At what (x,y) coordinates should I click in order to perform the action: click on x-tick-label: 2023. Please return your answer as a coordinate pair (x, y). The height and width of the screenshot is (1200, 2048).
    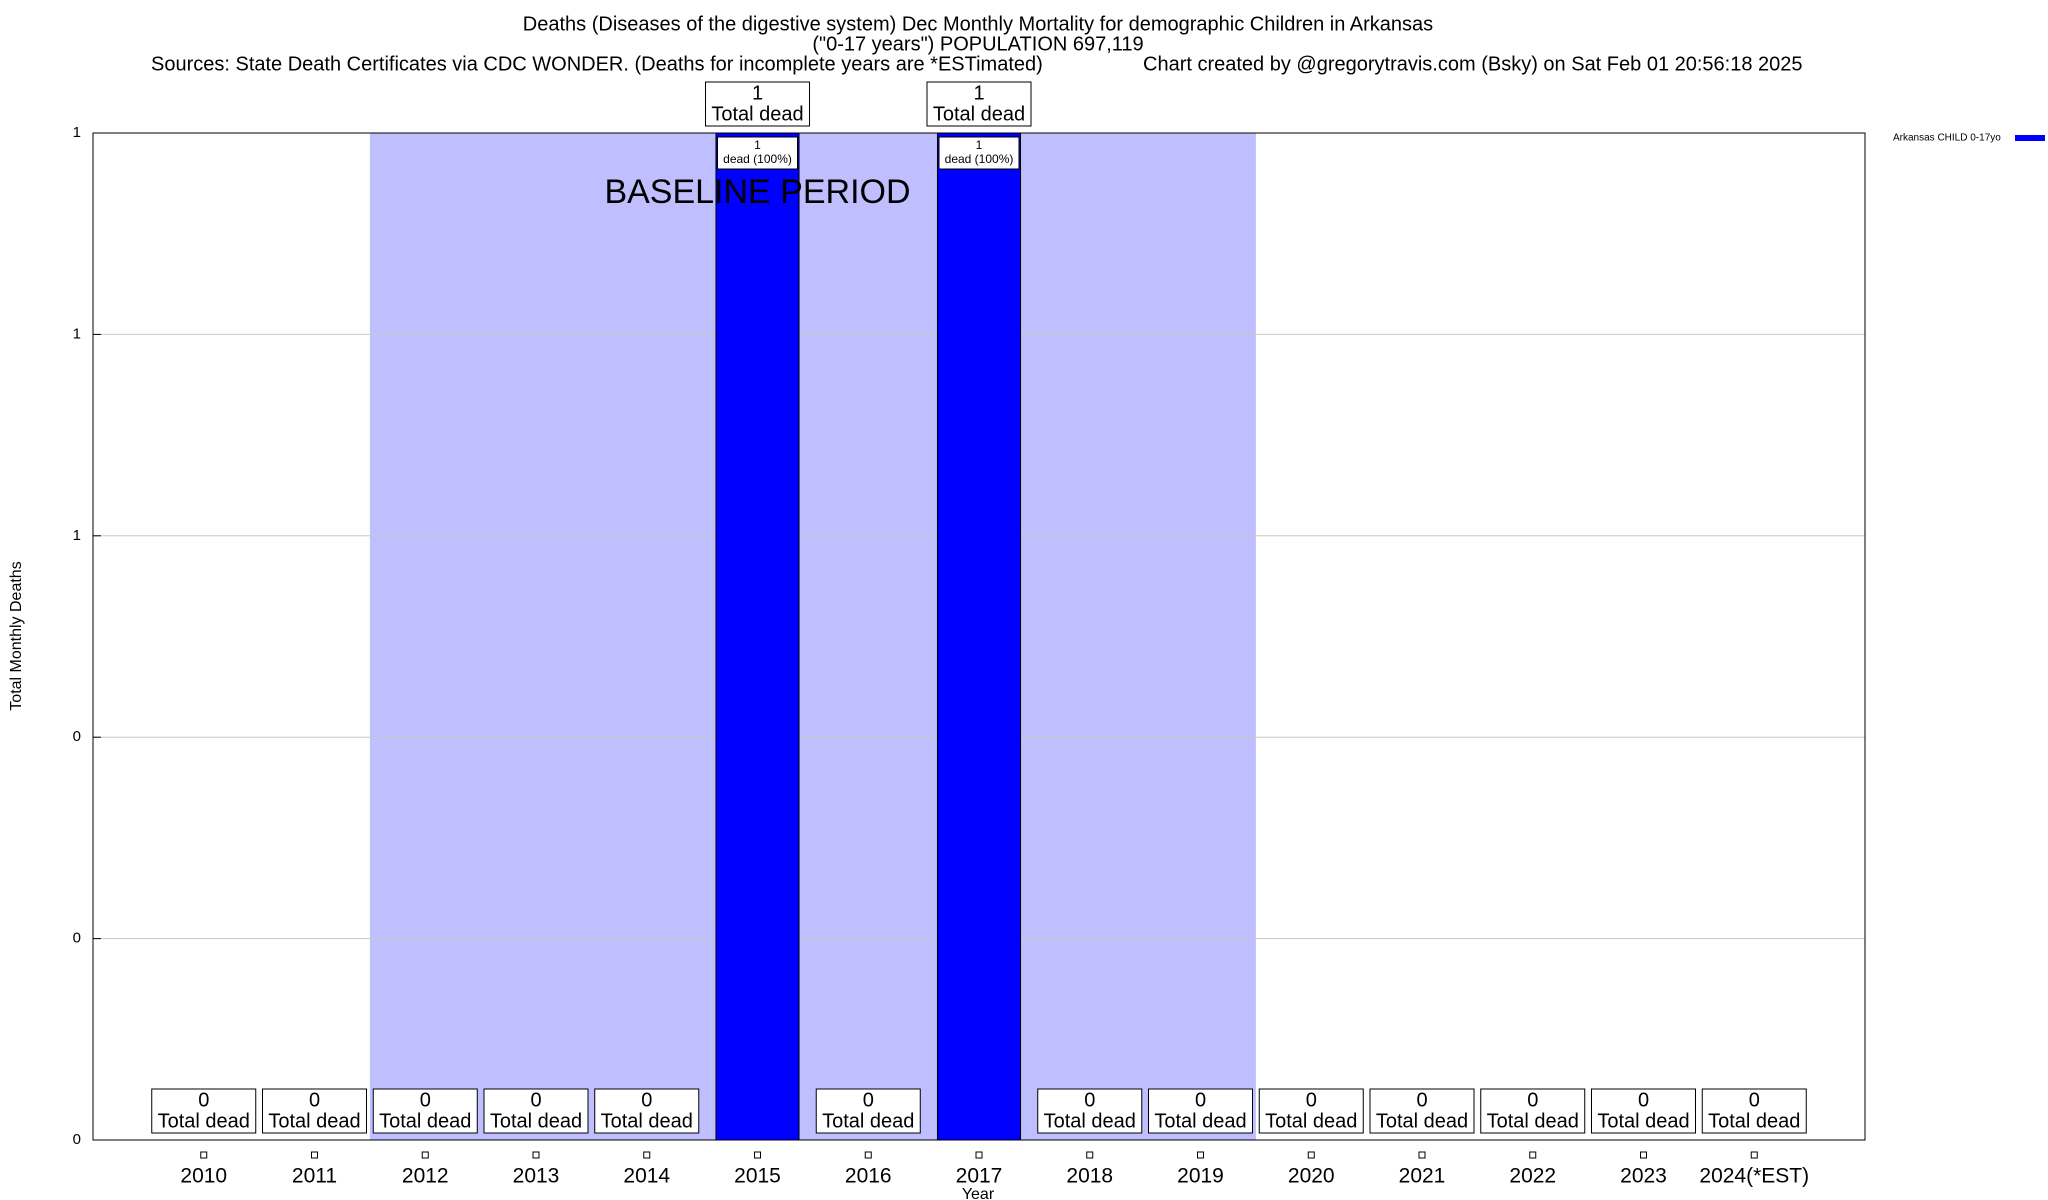
    Looking at the image, I should click on (1643, 1176).